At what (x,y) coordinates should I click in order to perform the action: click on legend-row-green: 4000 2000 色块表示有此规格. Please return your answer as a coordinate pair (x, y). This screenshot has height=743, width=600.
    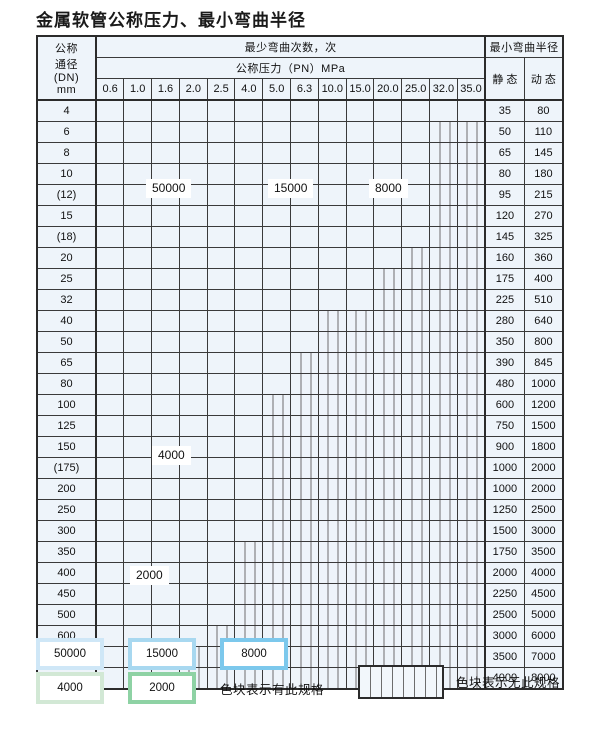
    Looking at the image, I should click on (306, 688).